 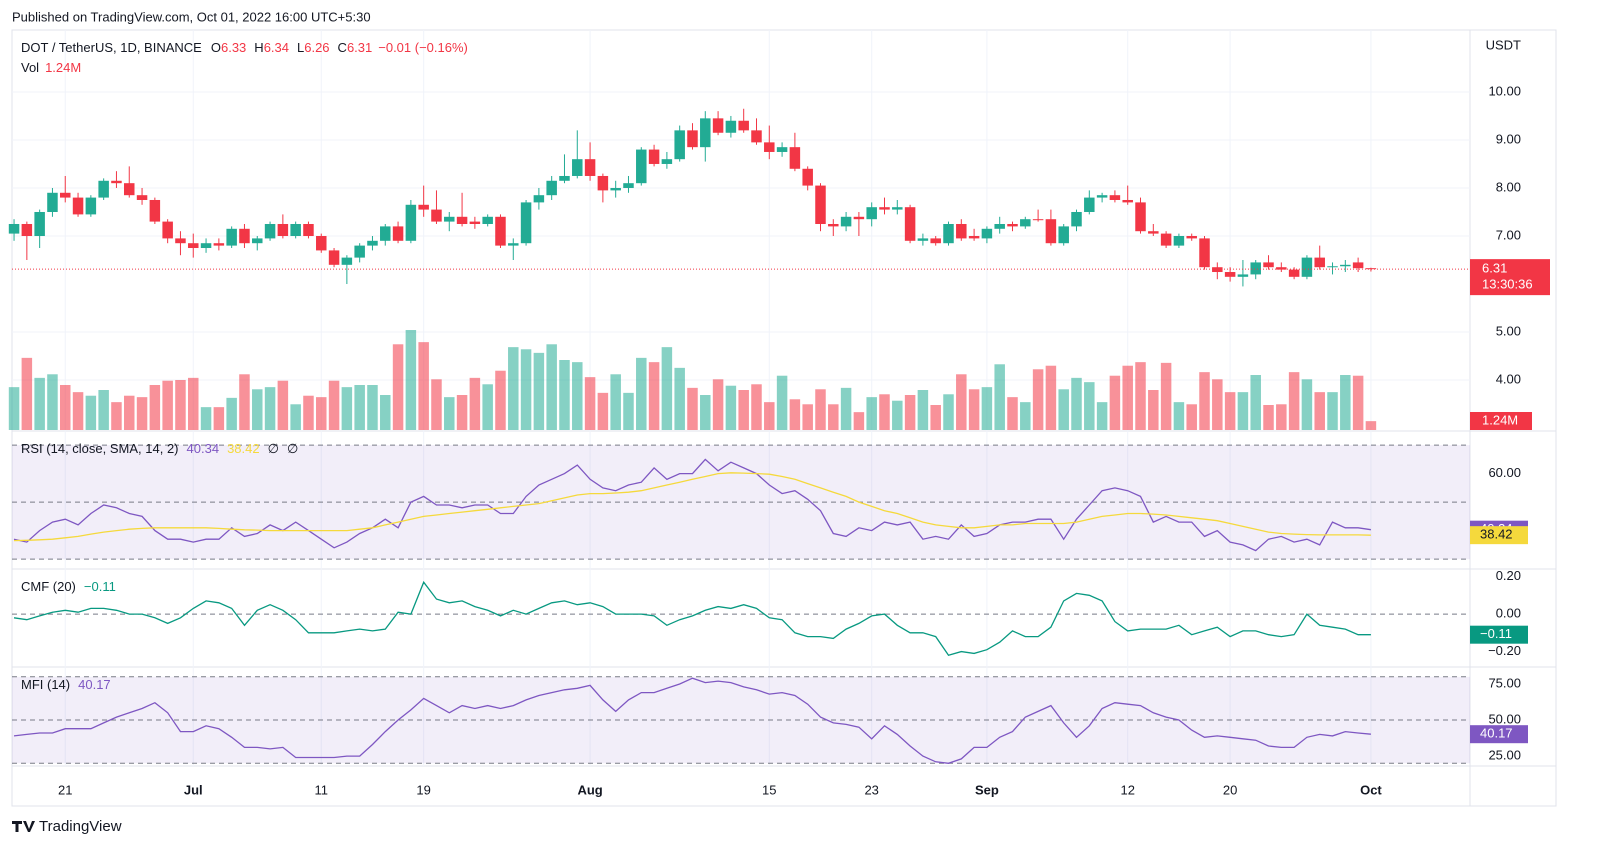 What do you see at coordinates (1508, 330) in the screenshot?
I see `y-tick-label: 5.00` at bounding box center [1508, 330].